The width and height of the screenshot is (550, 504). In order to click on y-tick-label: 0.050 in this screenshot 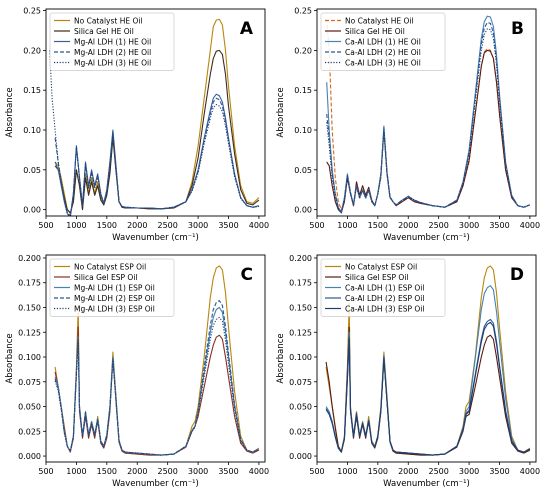, I will do `click(300, 407)`.